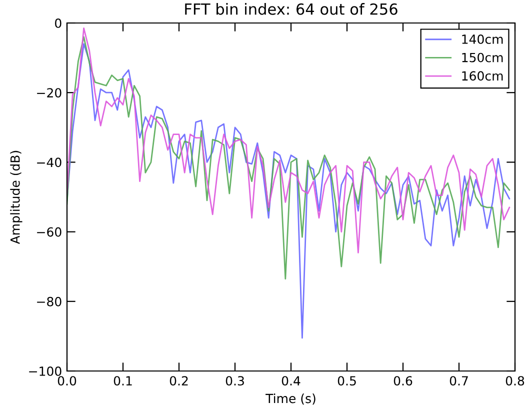 This screenshot has height=407, width=531. What do you see at coordinates (515, 381) in the screenshot?
I see `x-tick-label: 0.8` at bounding box center [515, 381].